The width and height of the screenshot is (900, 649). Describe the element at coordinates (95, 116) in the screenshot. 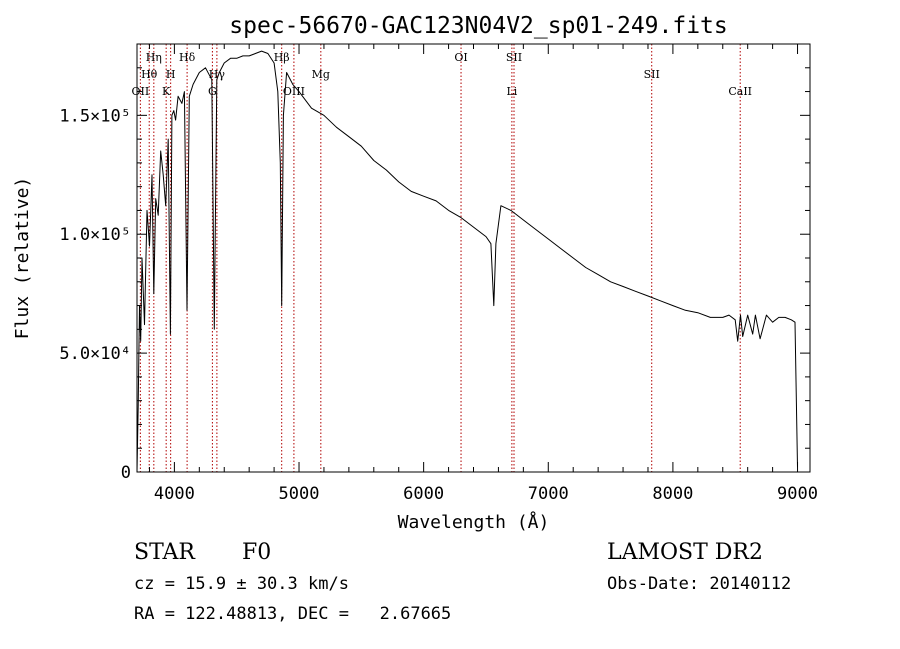

I see `y-tick-label-3: 1.5×10⁵` at that location.